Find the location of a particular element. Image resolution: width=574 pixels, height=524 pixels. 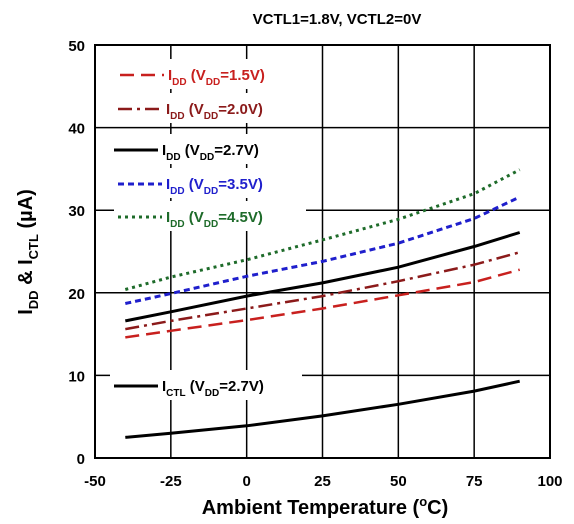

x-tick-label: 25 is located at coordinates (322, 481).